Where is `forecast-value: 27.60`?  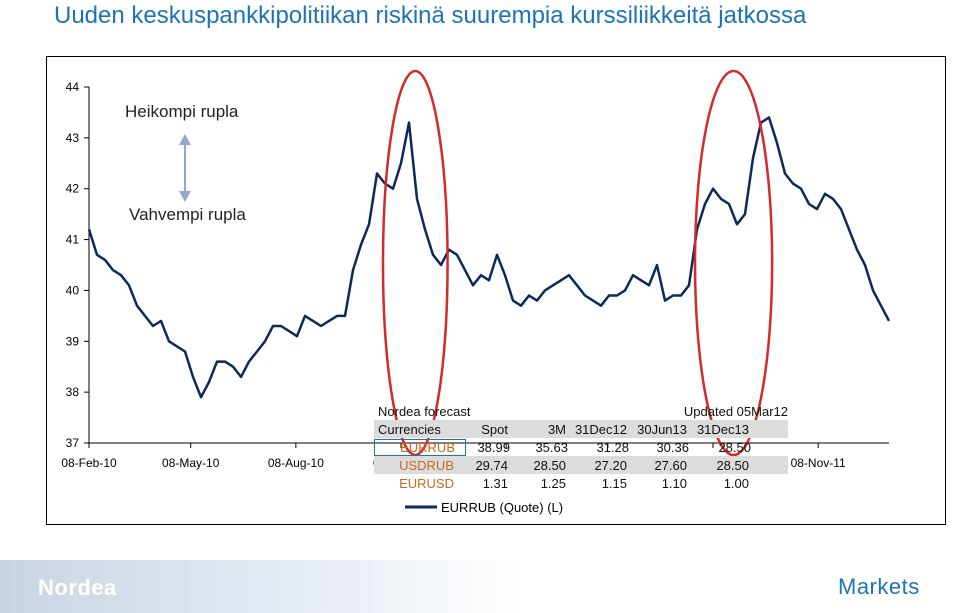 forecast-value: 27.60 is located at coordinates (670, 465).